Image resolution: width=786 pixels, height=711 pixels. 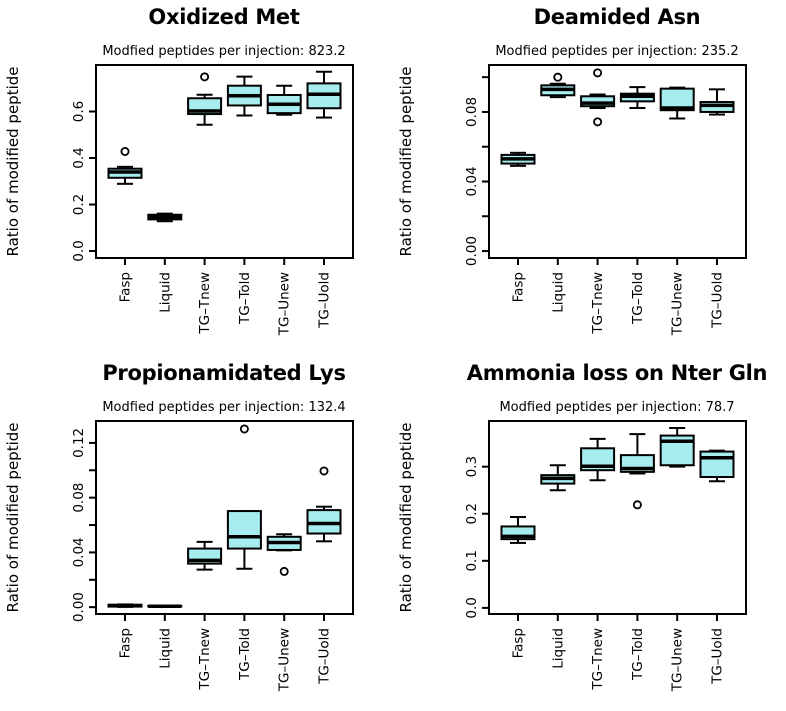 I want to click on panel-subtitle: Modfied peptides per injection: 78.7, so click(x=617, y=407).